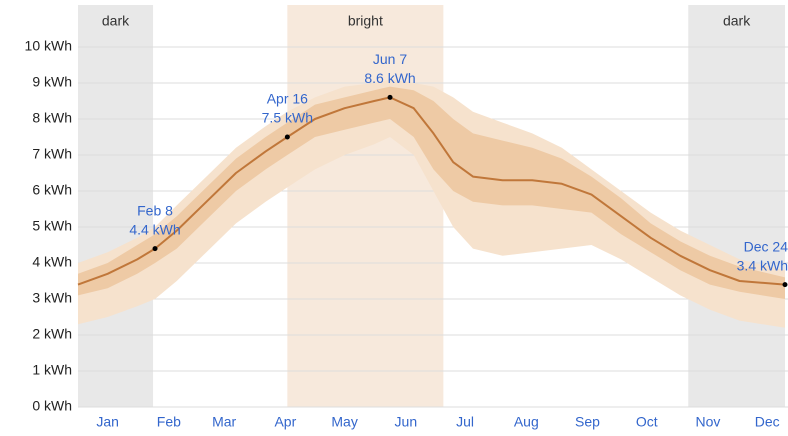 The image size is (788, 436). Describe the element at coordinates (708, 422) in the screenshot. I see `x-tick-label: Nov` at that location.